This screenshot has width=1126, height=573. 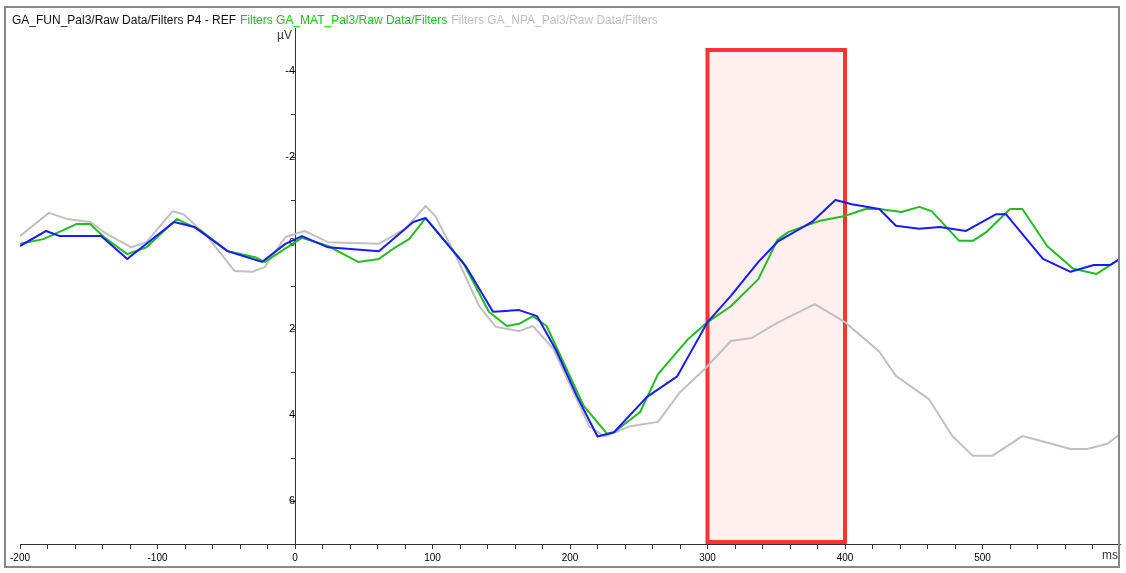 What do you see at coordinates (290, 70) in the screenshot?
I see `y-tick-label: -4` at bounding box center [290, 70].